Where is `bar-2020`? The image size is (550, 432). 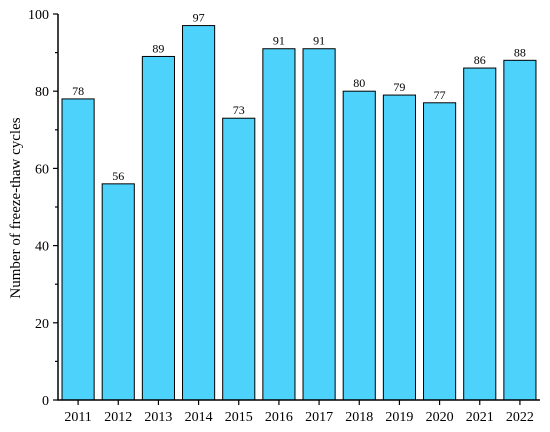
bar-2020 is located at coordinates (440, 251).